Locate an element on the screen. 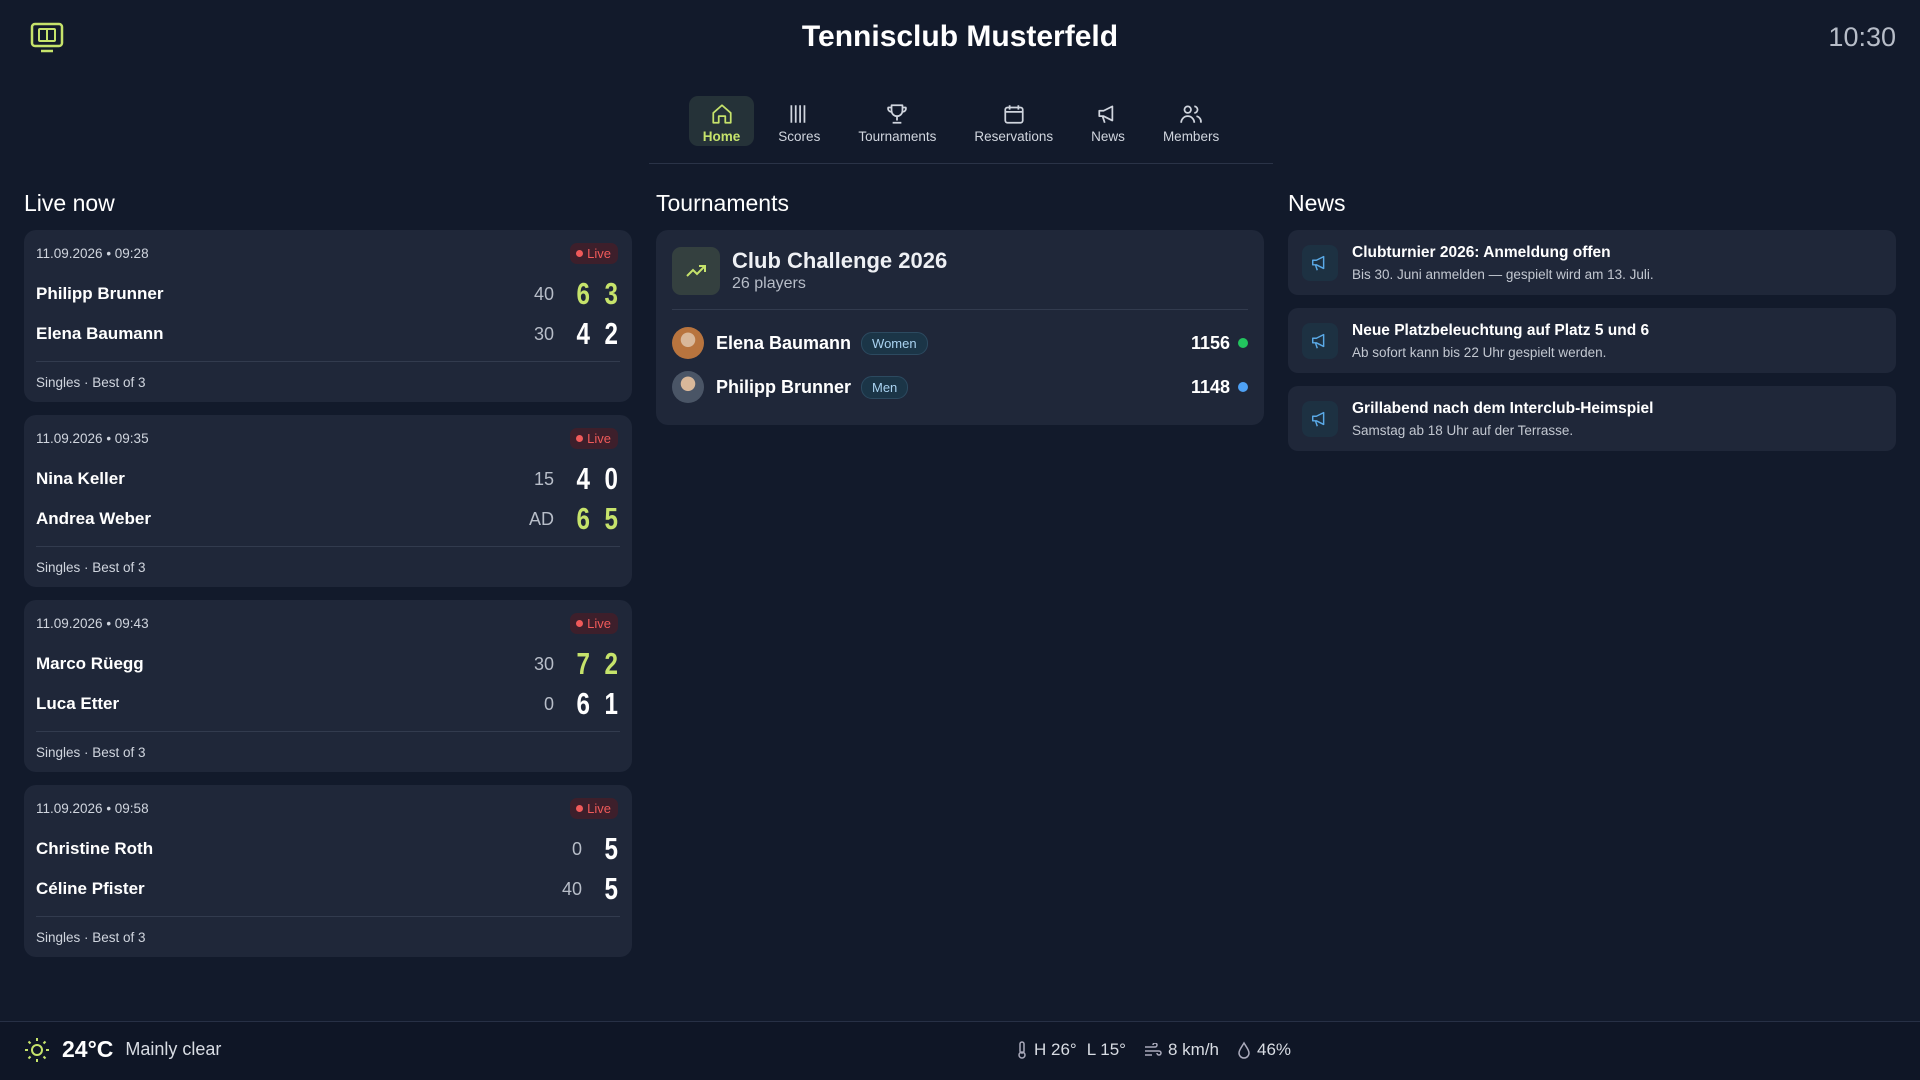 This screenshot has height=1080, width=1920. weather-details: H 26° L 15° 8 km/h 46% is located at coordinates (1153, 1050).